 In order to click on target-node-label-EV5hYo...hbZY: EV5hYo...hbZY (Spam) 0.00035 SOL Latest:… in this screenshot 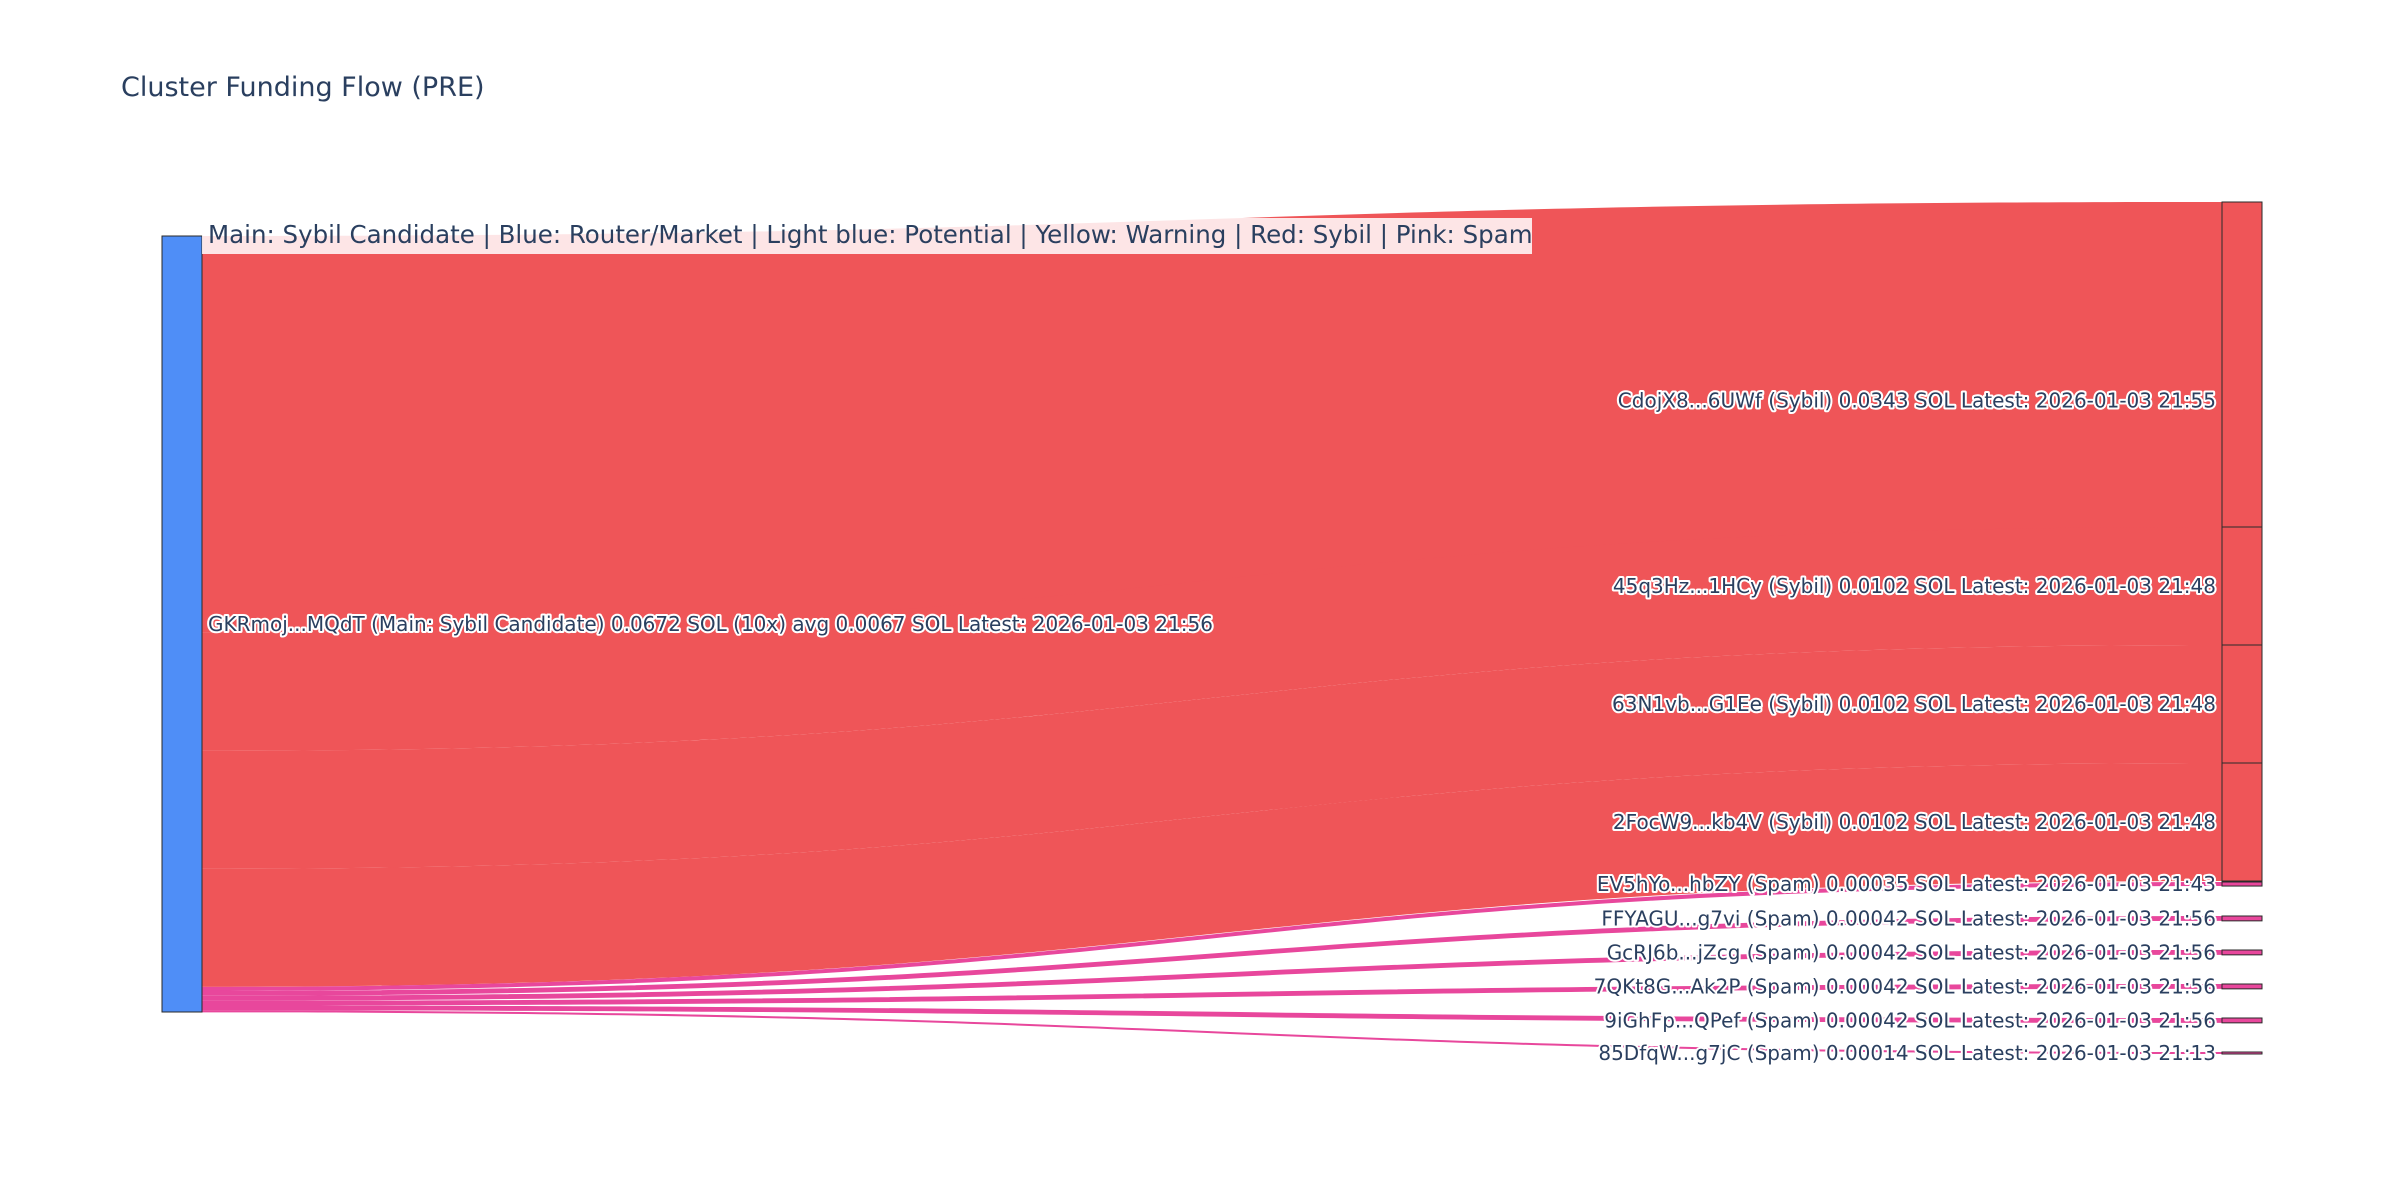, I will do `click(1906, 884)`.